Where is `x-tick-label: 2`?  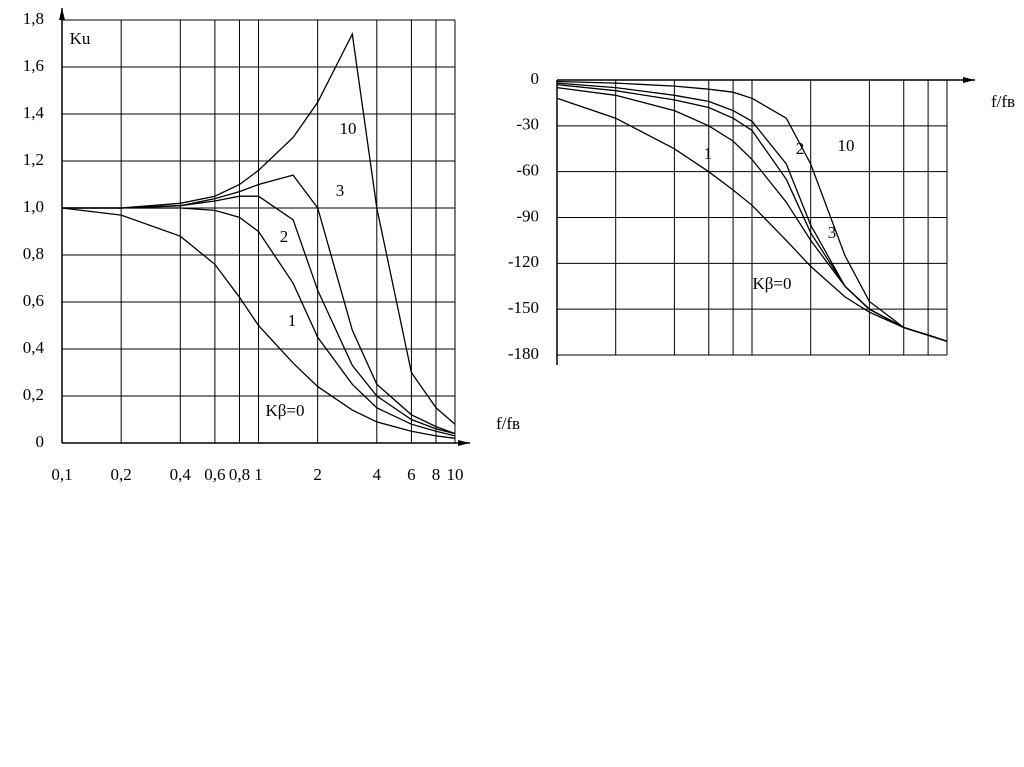
x-tick-label: 2 is located at coordinates (317, 474).